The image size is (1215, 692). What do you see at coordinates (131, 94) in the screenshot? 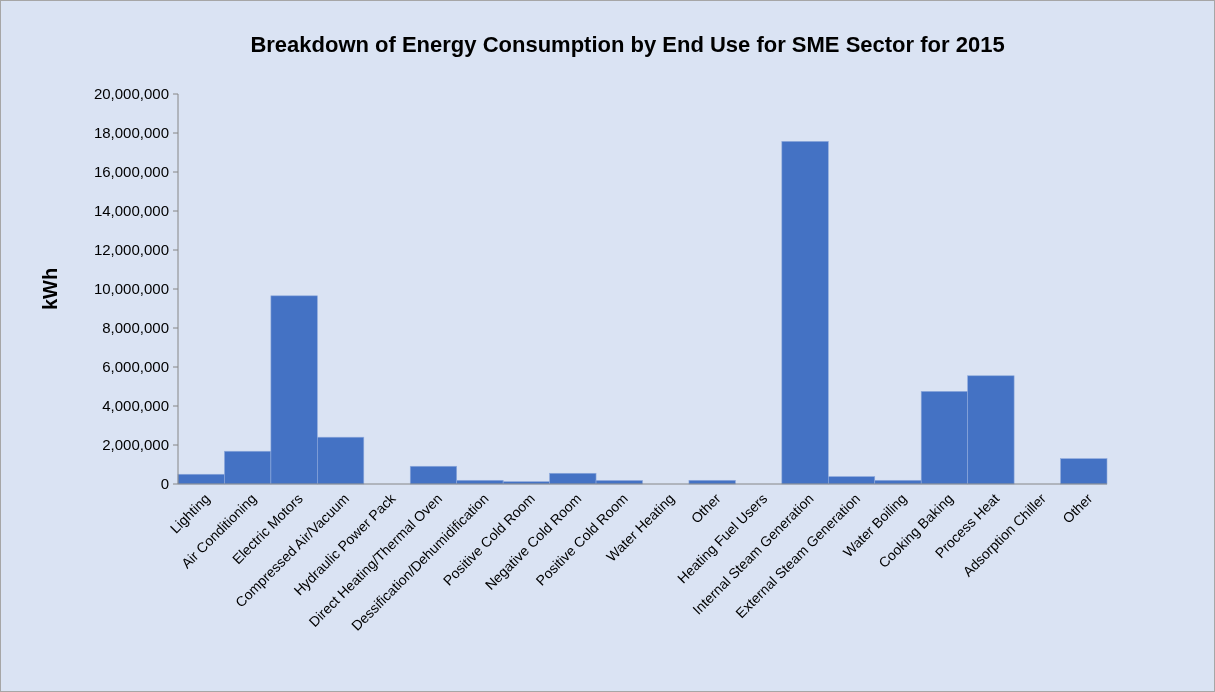
I see `y-tick-label: 20,000,000` at bounding box center [131, 94].